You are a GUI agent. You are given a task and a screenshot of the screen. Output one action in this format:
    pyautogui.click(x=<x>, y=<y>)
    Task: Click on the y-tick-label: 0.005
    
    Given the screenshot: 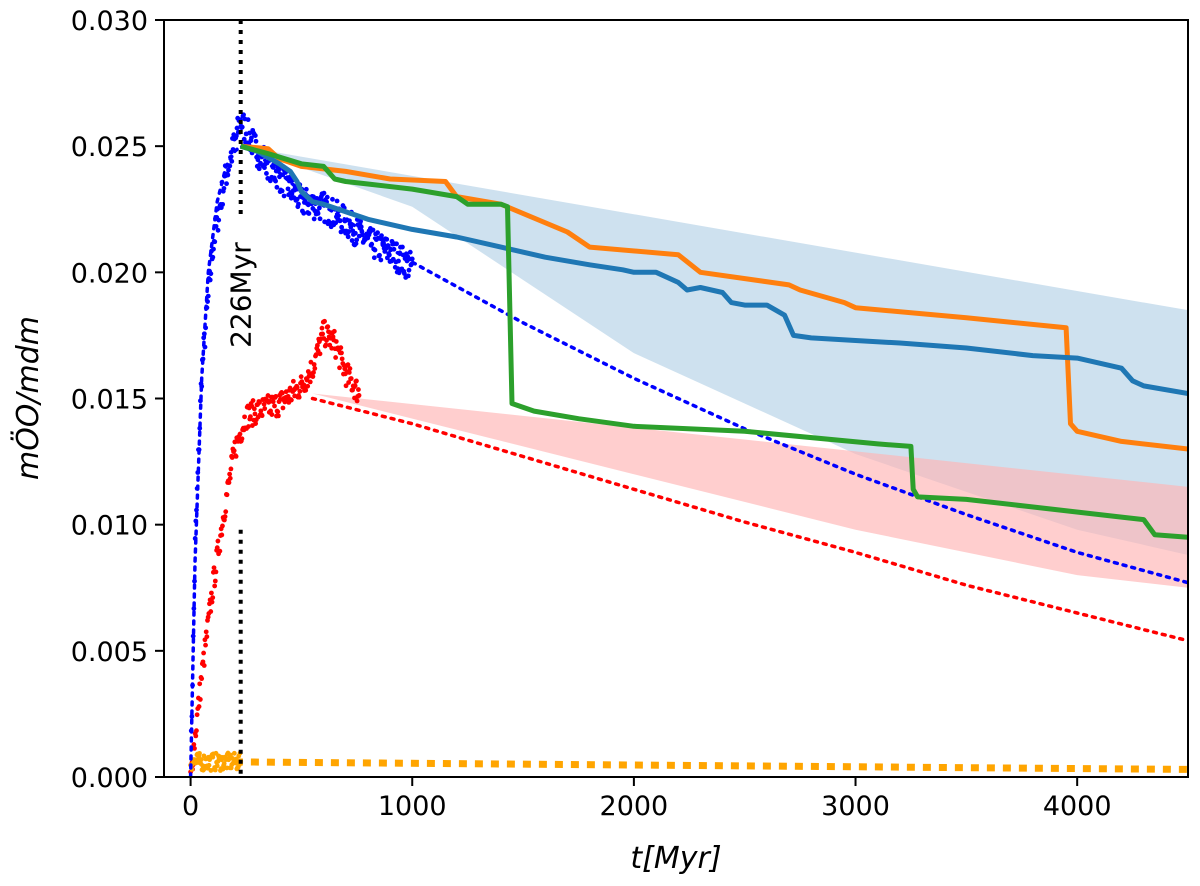 What is the action you would take?
    pyautogui.click(x=109, y=652)
    